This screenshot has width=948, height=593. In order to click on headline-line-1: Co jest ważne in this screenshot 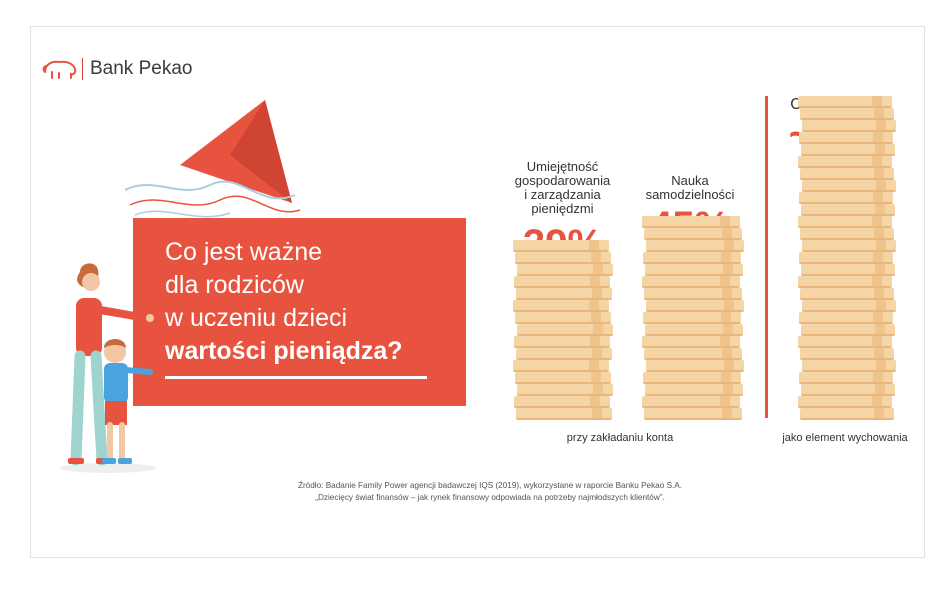, I will do `click(244, 252)`.